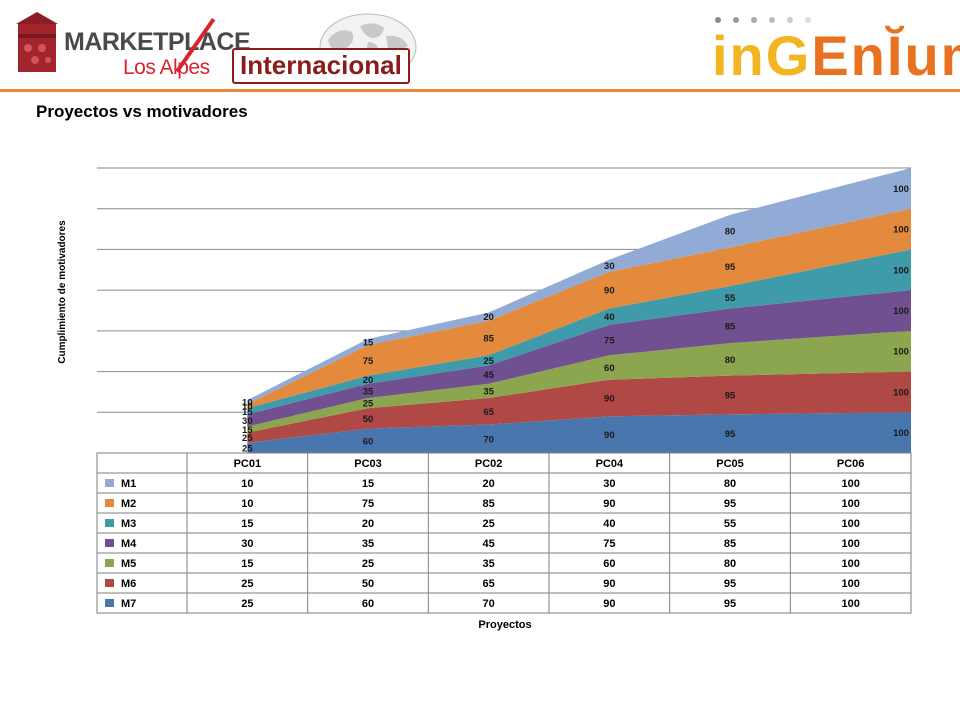 This screenshot has width=960, height=720. What do you see at coordinates (488, 338) in the screenshot?
I see `data-label-m2: 85` at bounding box center [488, 338].